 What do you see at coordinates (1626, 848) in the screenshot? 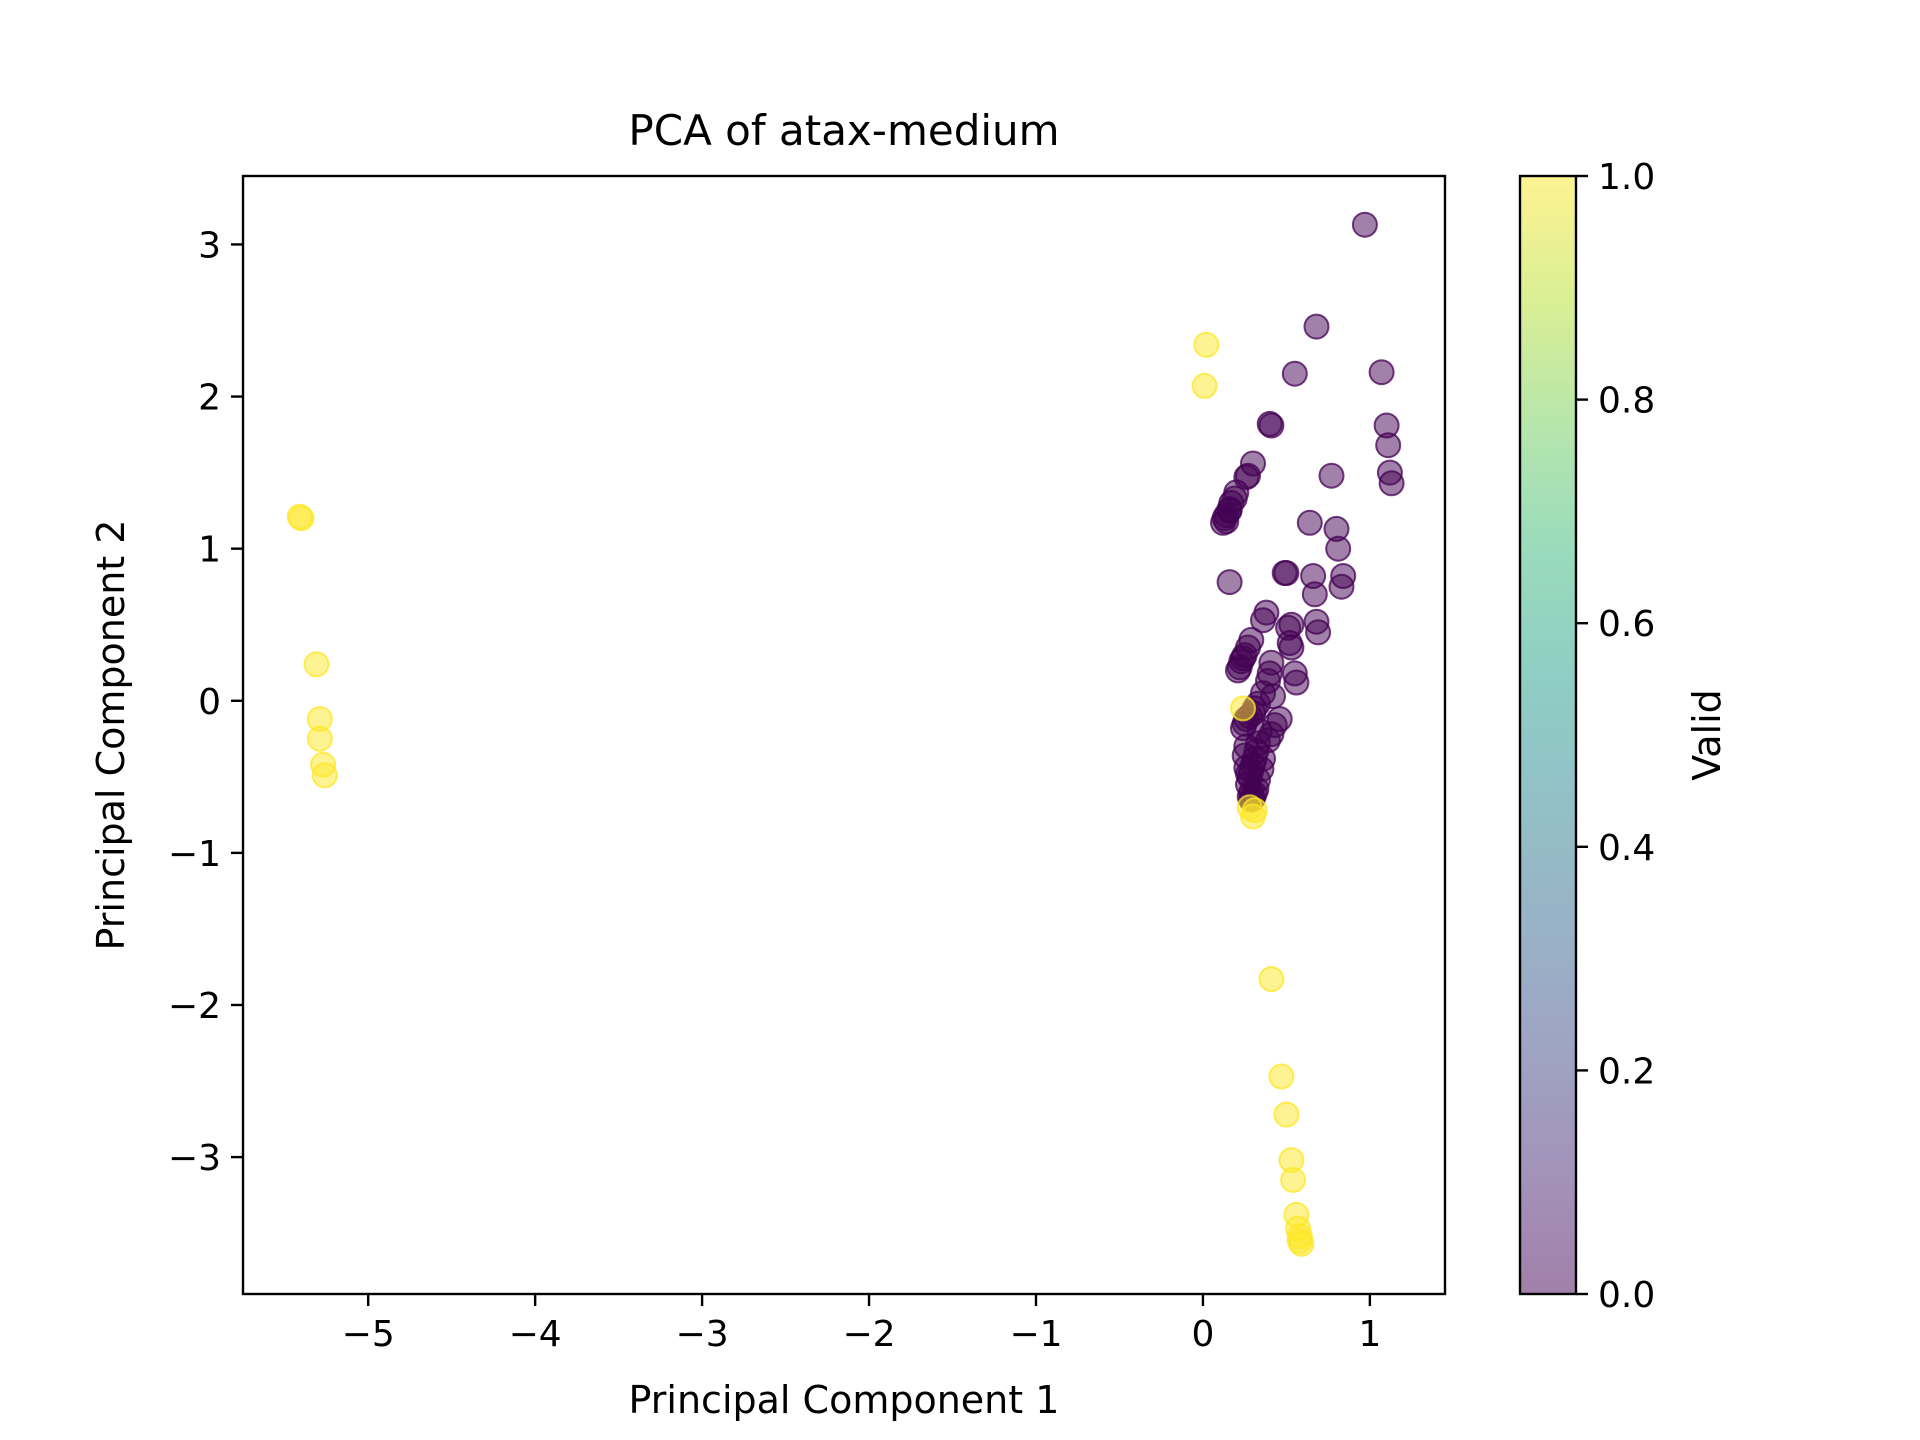
I see `colorbar-tick-label: 0.4` at bounding box center [1626, 848].